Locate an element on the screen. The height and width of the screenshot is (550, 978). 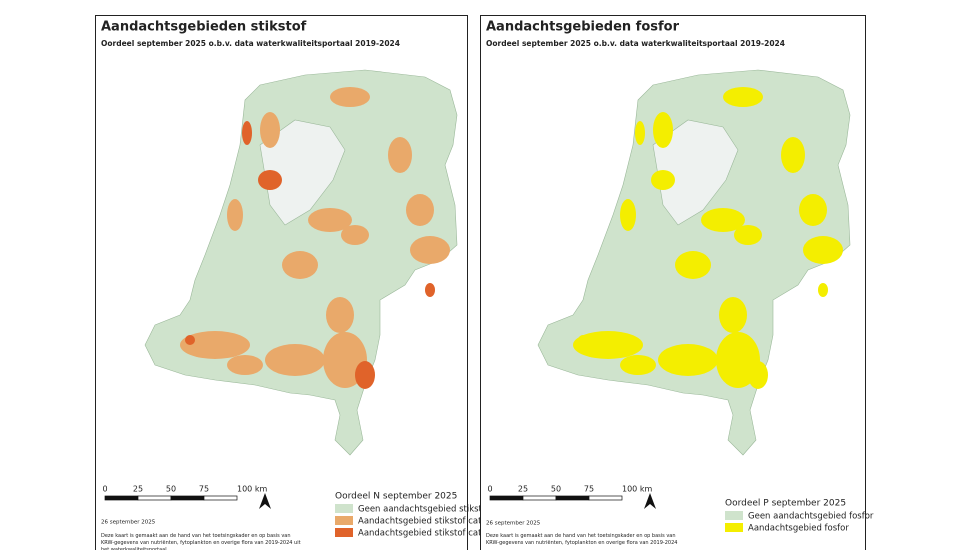
legend-label: Aandachtsgebied stikstof cat. 2 is located at coordinates (425, 534).